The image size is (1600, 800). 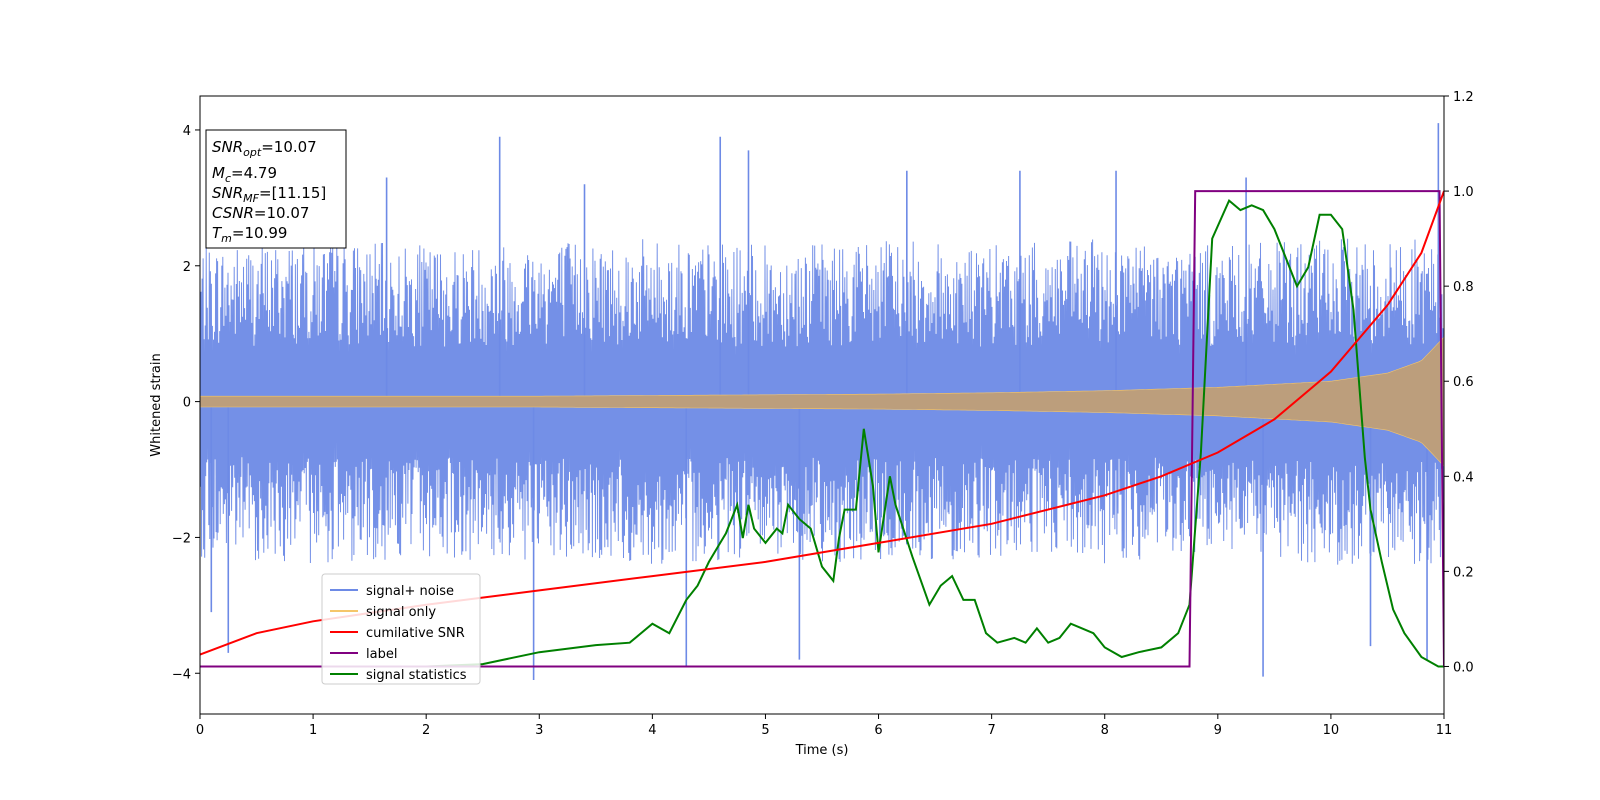 I want to click on y-left-tick-label: 4, so click(x=187, y=131).